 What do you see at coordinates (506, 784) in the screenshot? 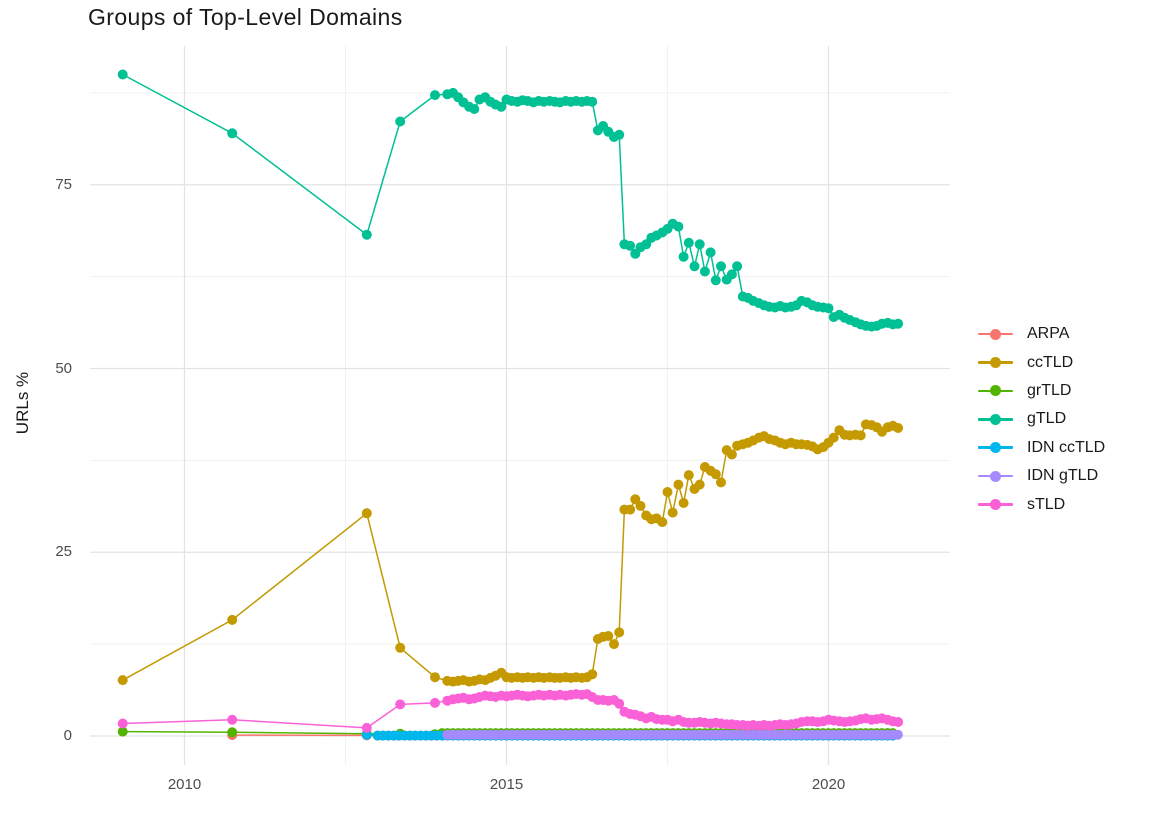
I see `x-tick-label: 2015` at bounding box center [506, 784].